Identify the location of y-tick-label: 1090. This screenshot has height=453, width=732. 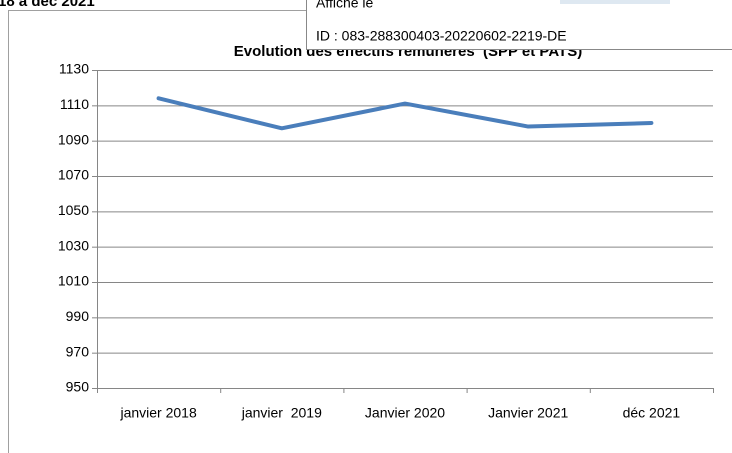
(73, 139).